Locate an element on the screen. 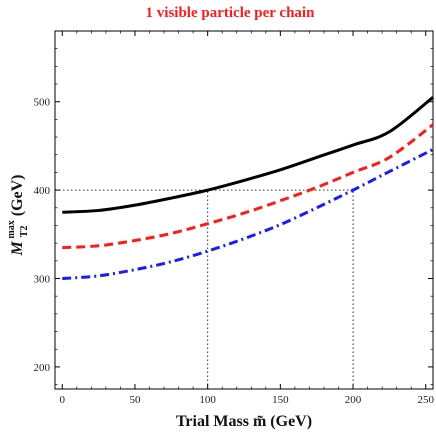 This screenshot has height=436, width=436. x-tick-label: 0 is located at coordinates (63, 400).